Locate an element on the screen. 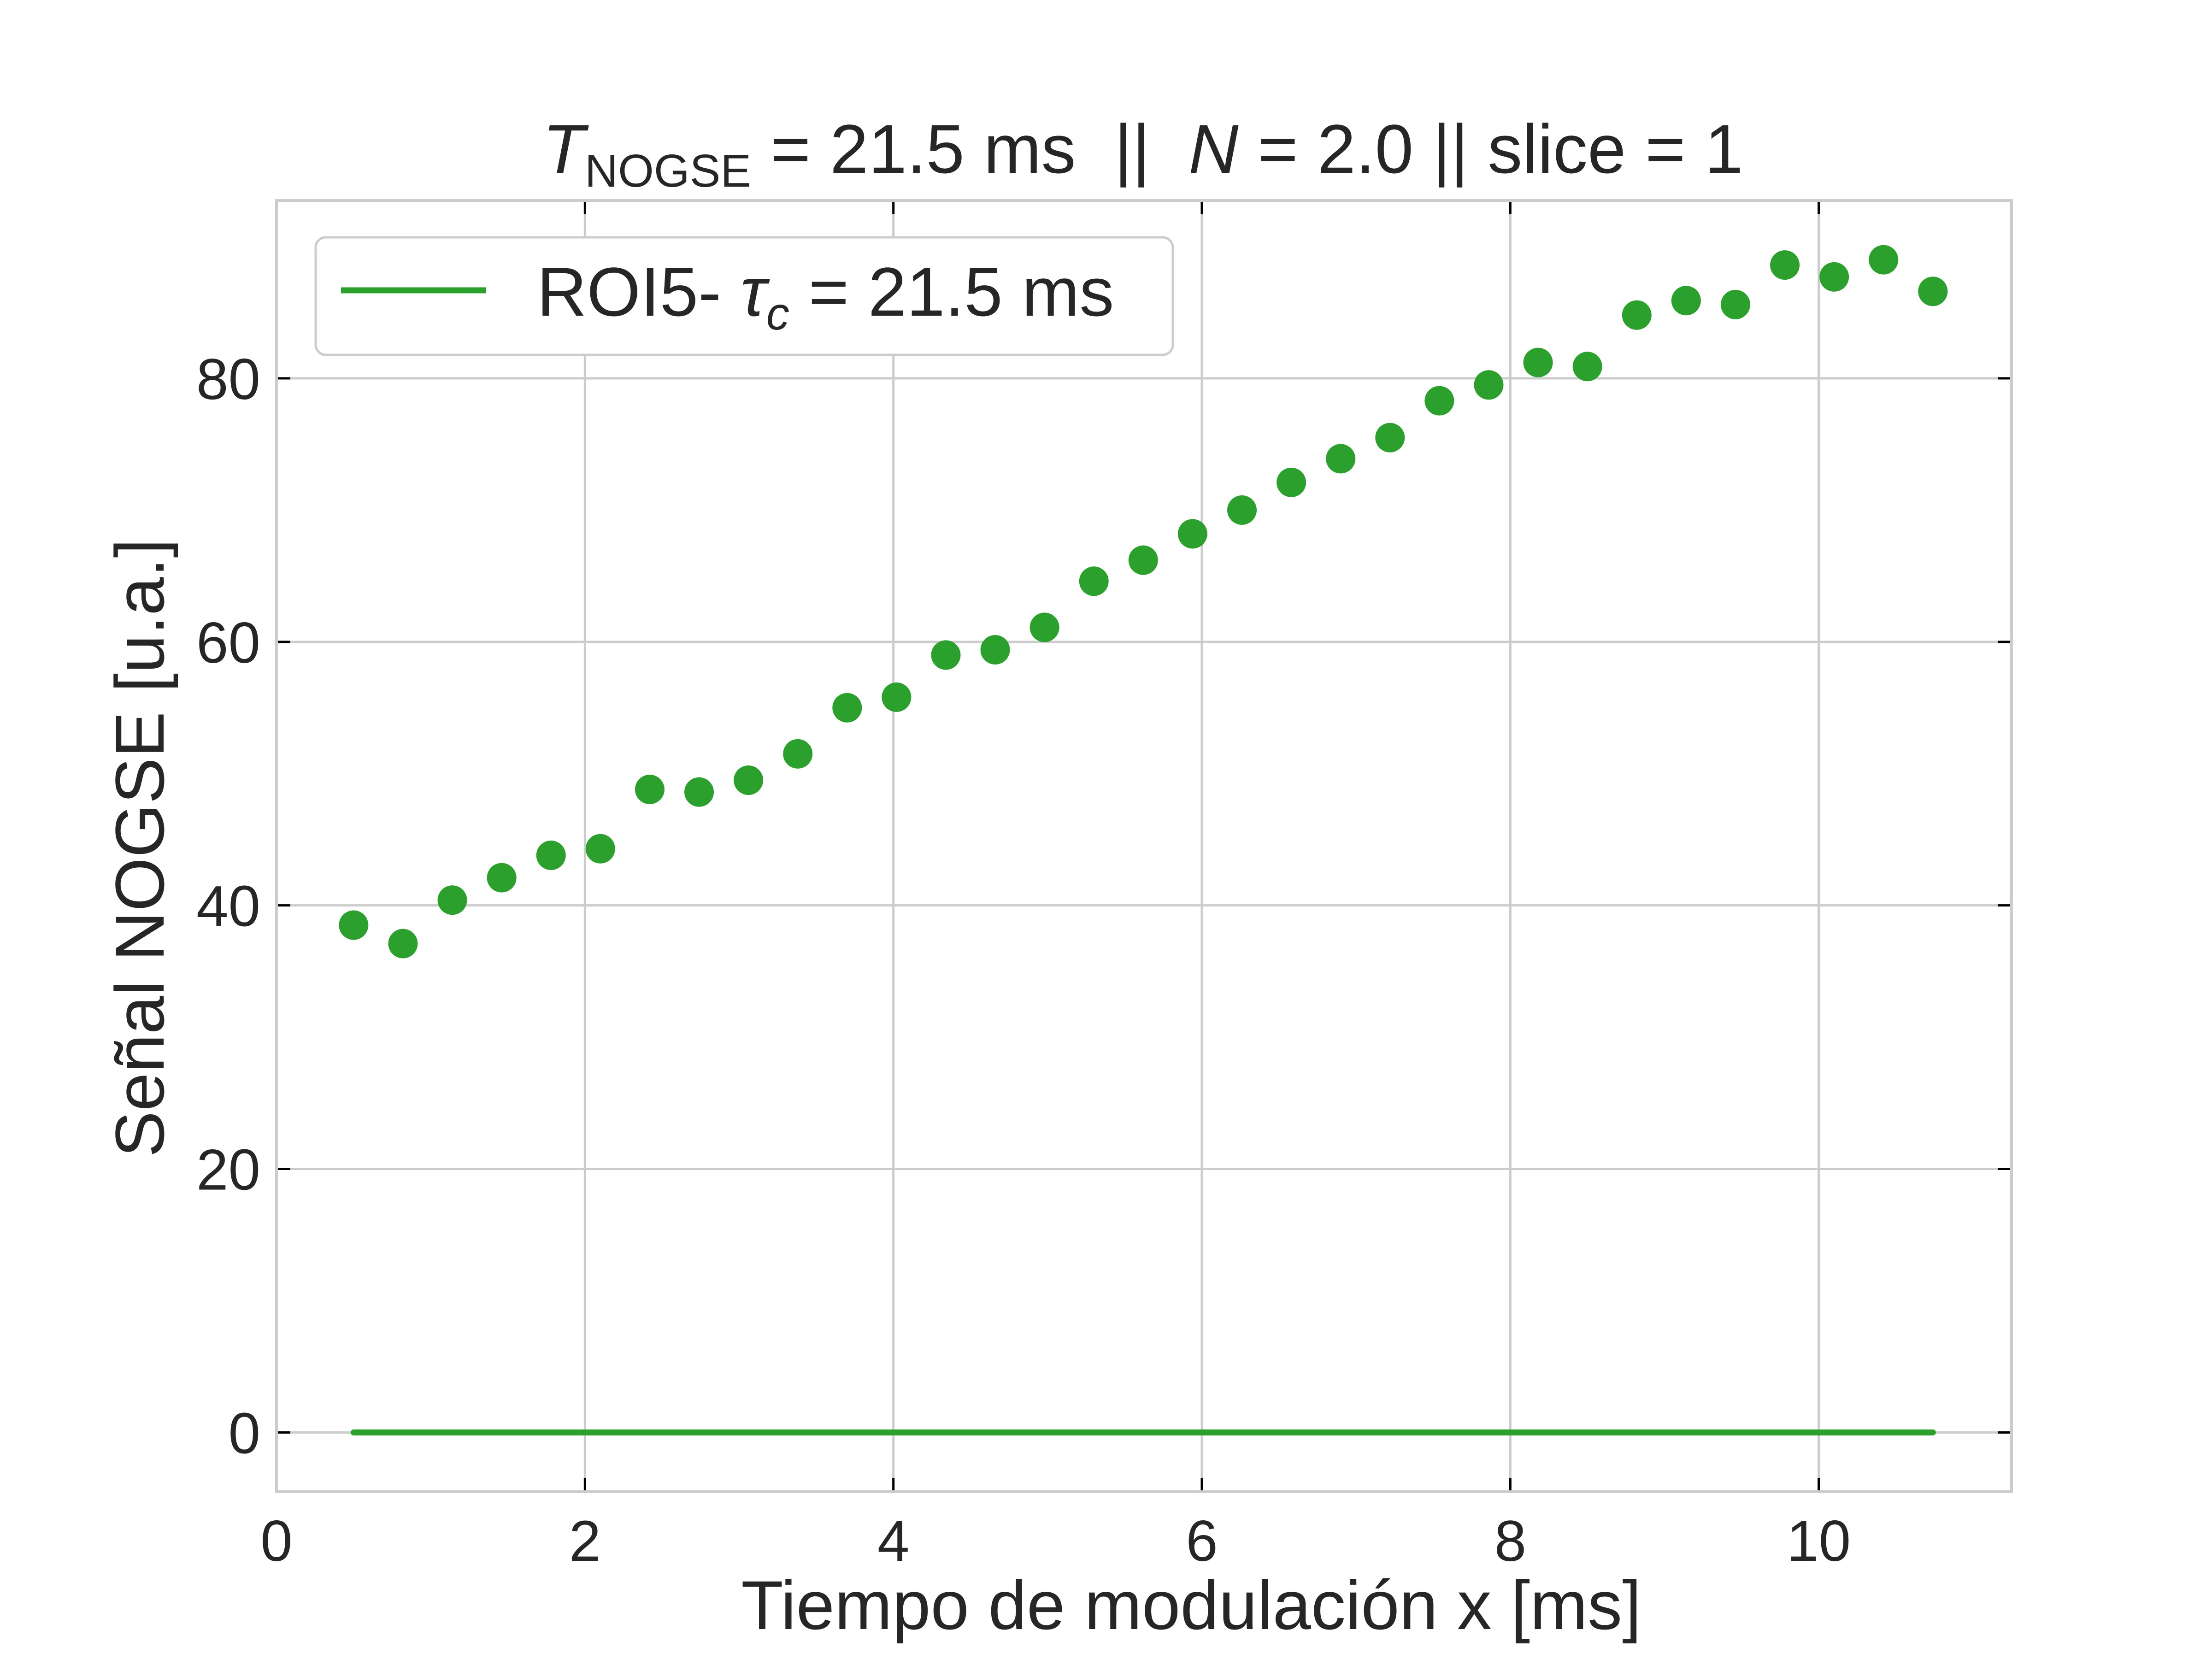 The height and width of the screenshot is (1659, 2212). title-t-subscript: NOGSE is located at coordinates (668, 171).